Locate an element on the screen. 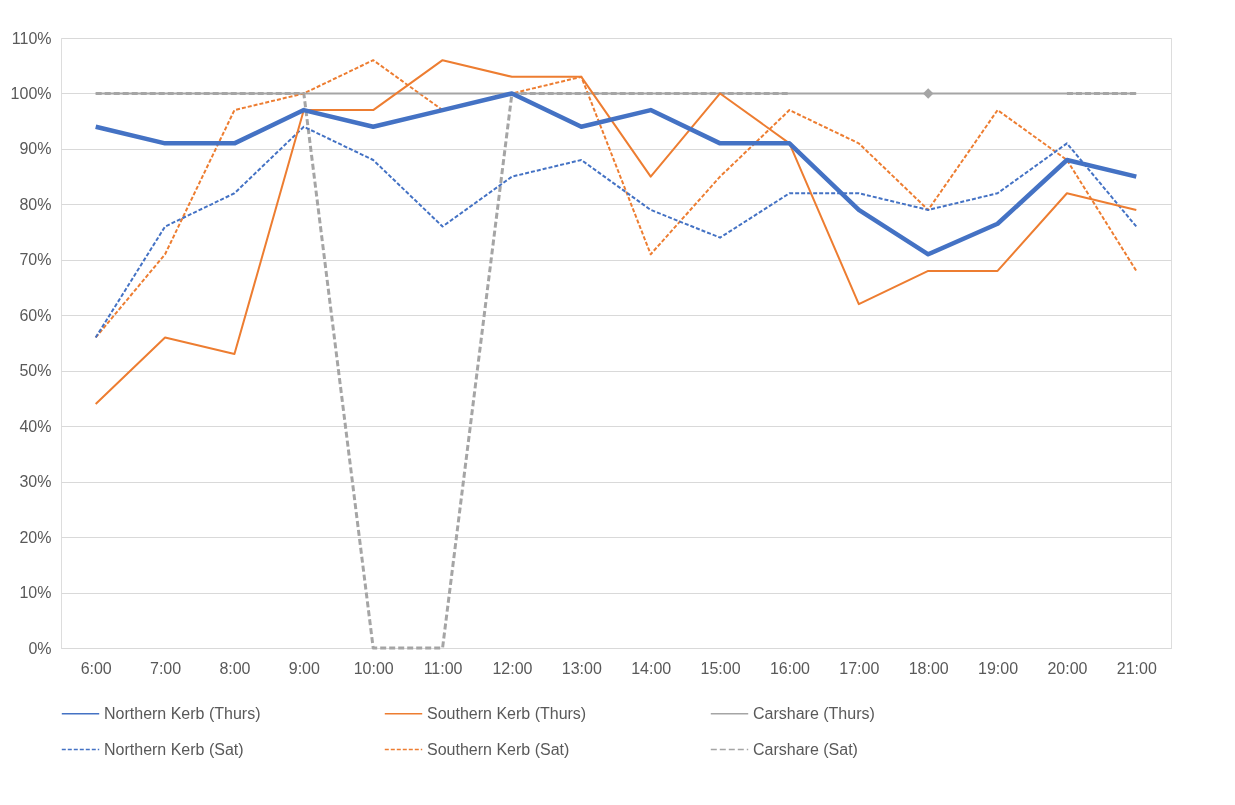 This screenshot has height=805, width=1235. y-tick-label: 20% is located at coordinates (35, 537).